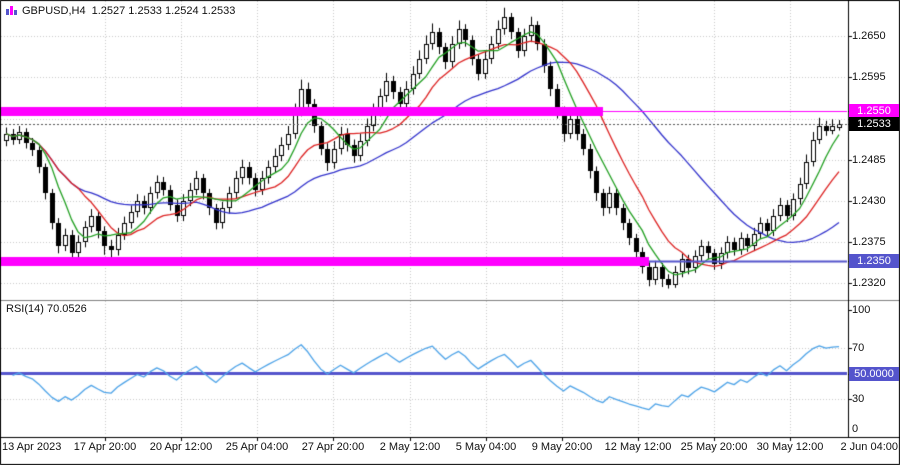 The width and height of the screenshot is (900, 465). Describe the element at coordinates (858, 398) in the screenshot. I see `rsi-axis-label: 30` at that location.